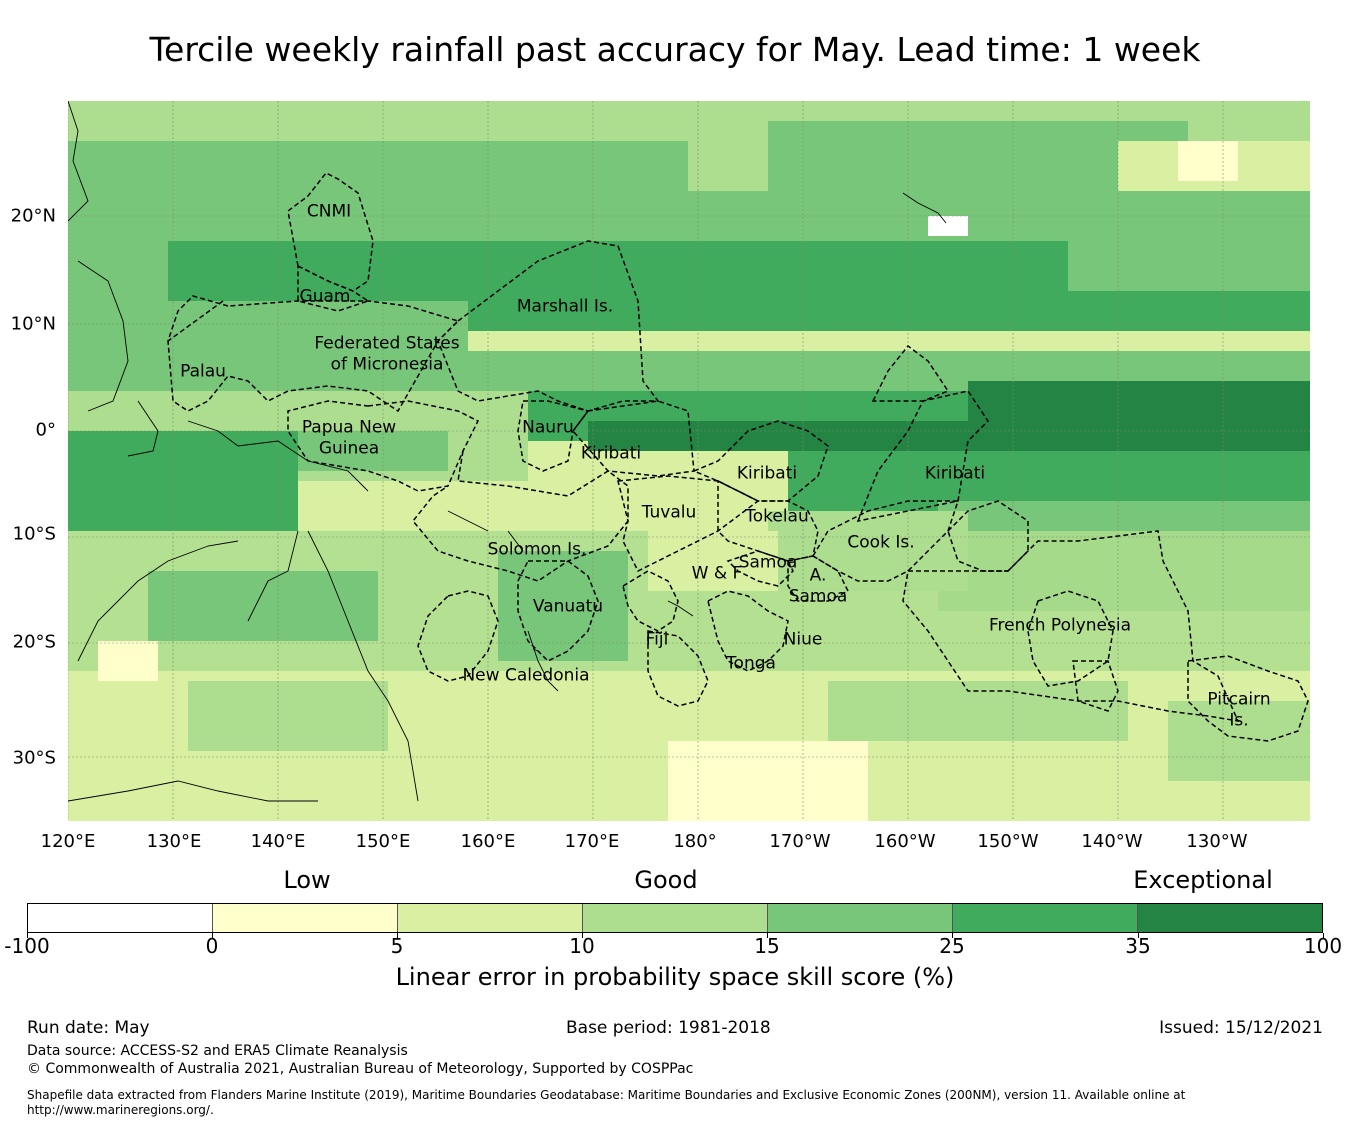 The width and height of the screenshot is (1350, 1125). I want to click on region-label-vanuatu: Vanuatu, so click(568, 606).